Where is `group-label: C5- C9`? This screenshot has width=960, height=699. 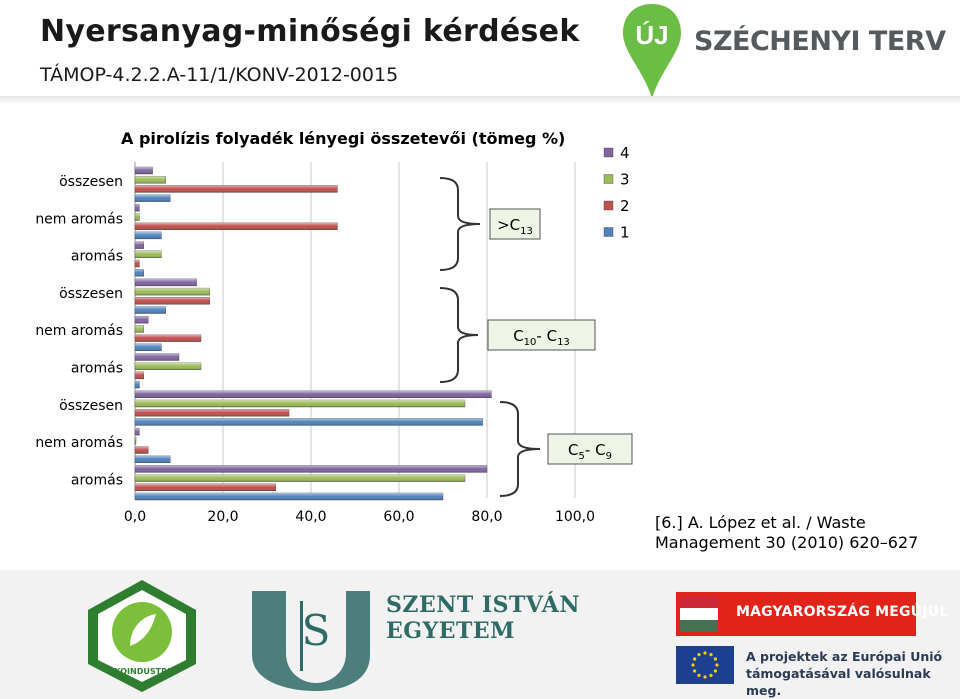
group-label: C5- C9 is located at coordinates (590, 451).